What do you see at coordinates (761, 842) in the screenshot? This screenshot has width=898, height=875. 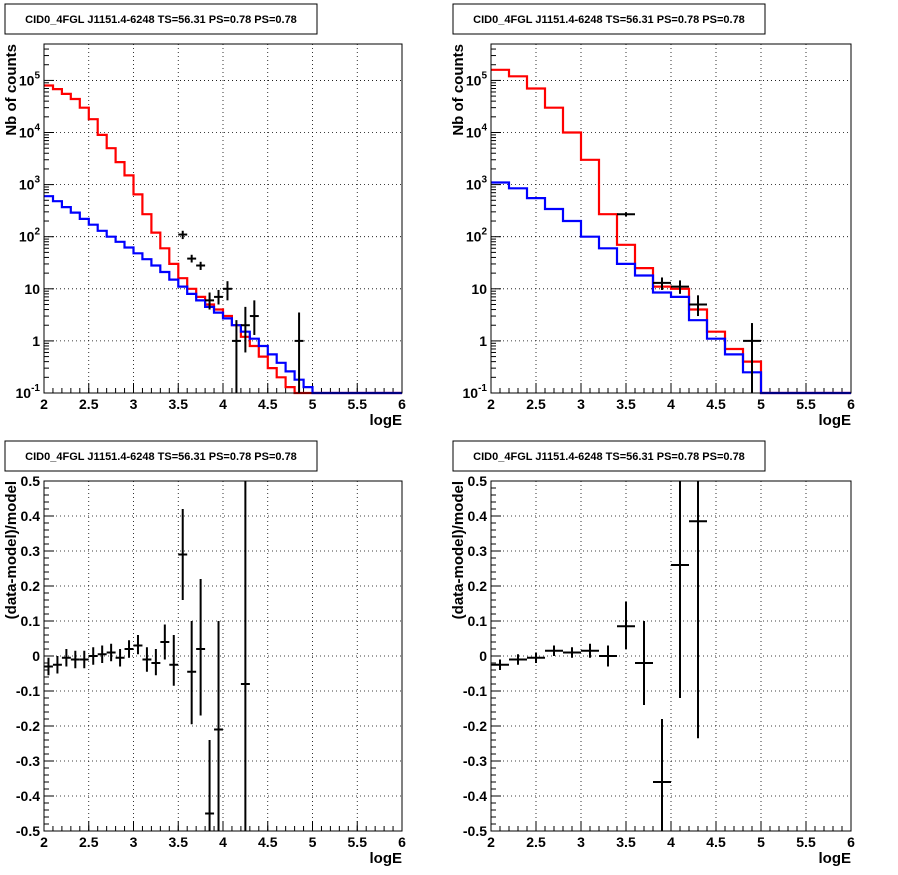 I see `x-tick-label: 5` at bounding box center [761, 842].